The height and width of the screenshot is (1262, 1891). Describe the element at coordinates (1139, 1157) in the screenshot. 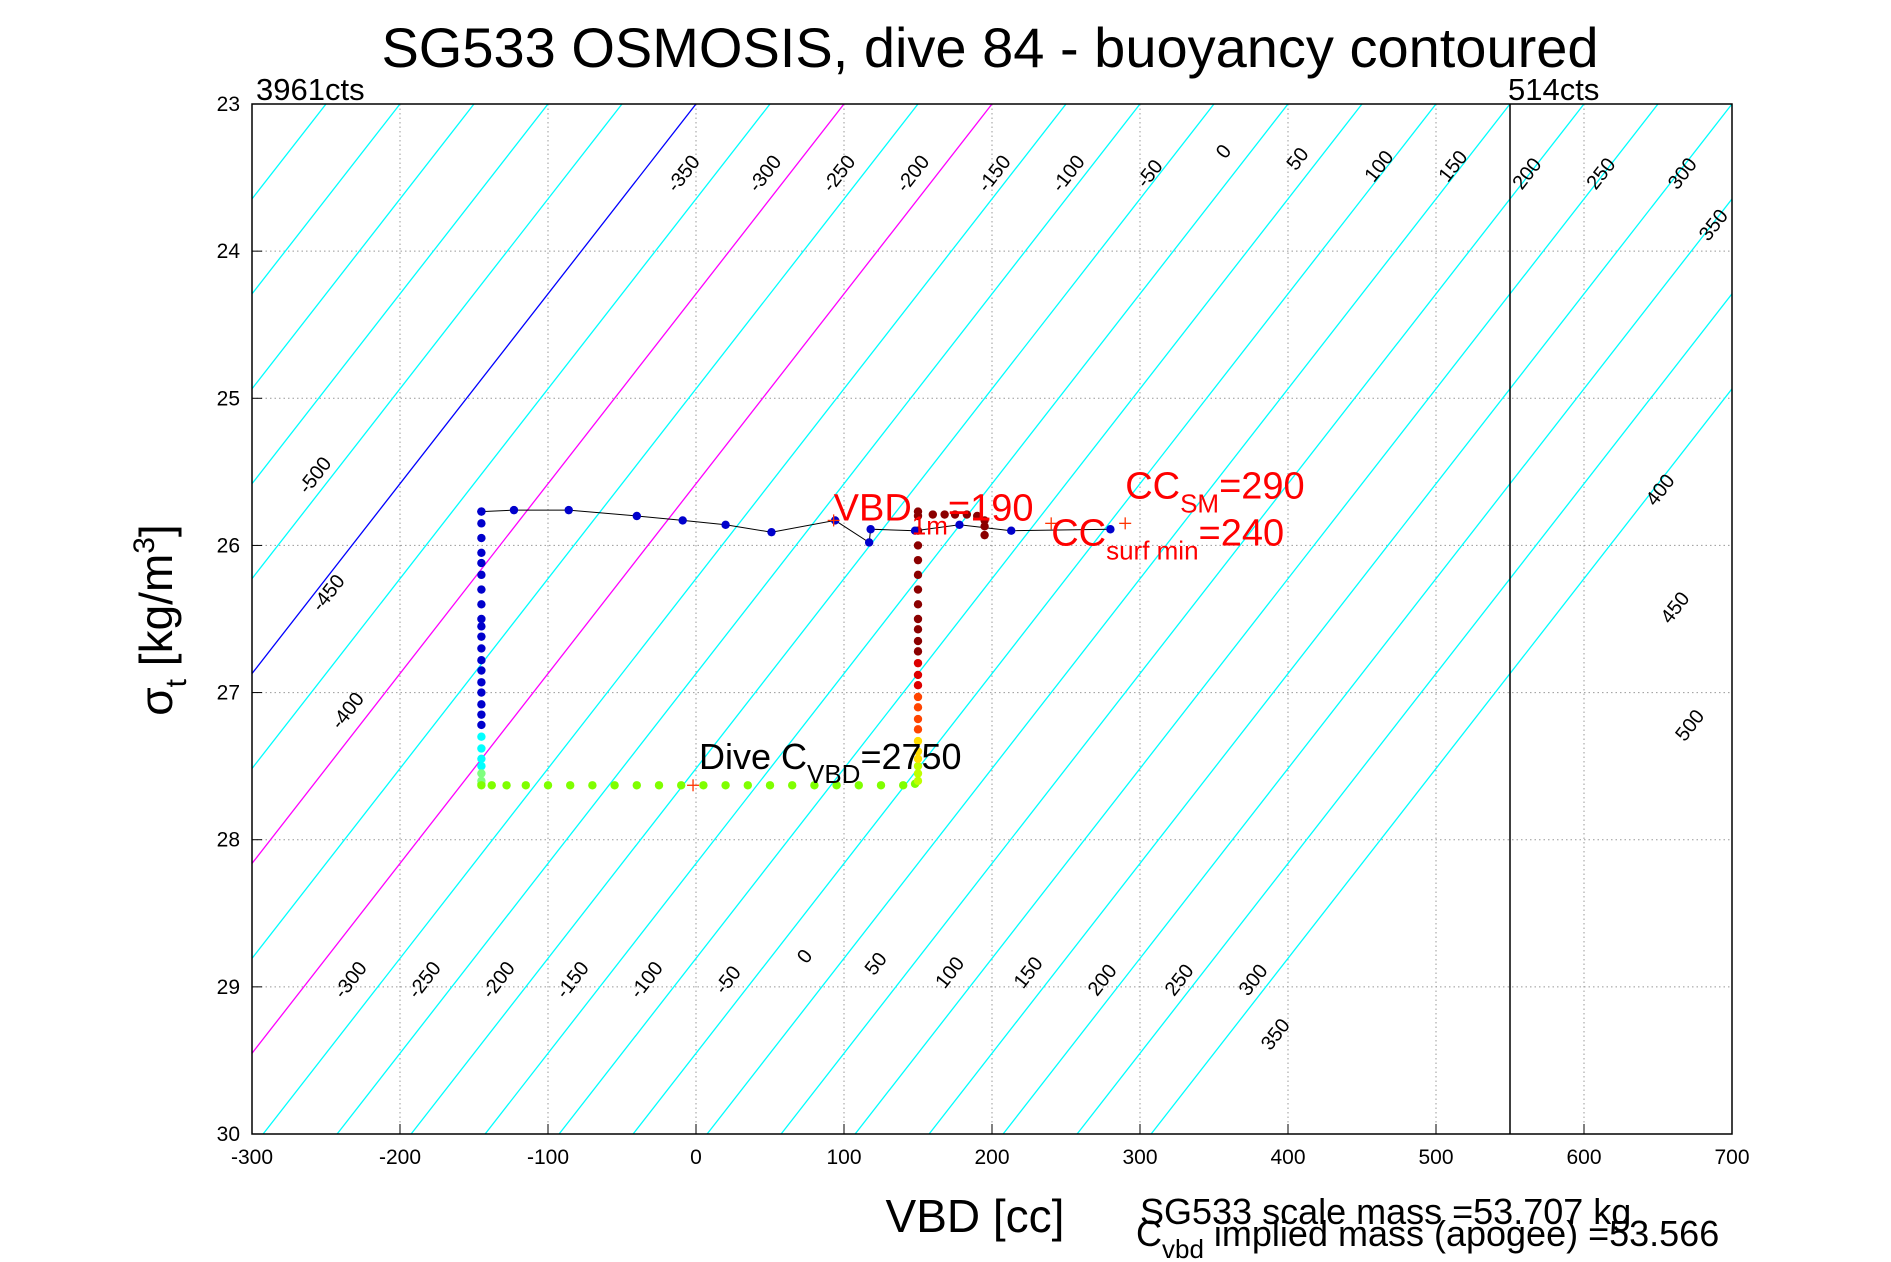

I see `x-tick-label: 300` at that location.